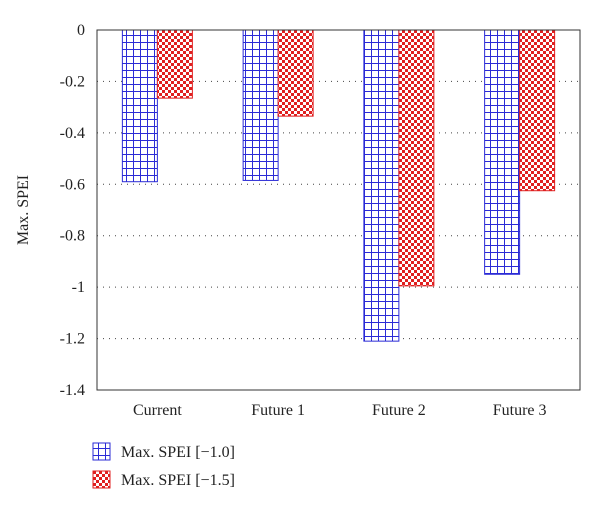  I want to click on y-axis-ticks: 0 -0.2 -0.4 -0.6 -0.8 -1 -1.2 -1.4, so click(72, 210).